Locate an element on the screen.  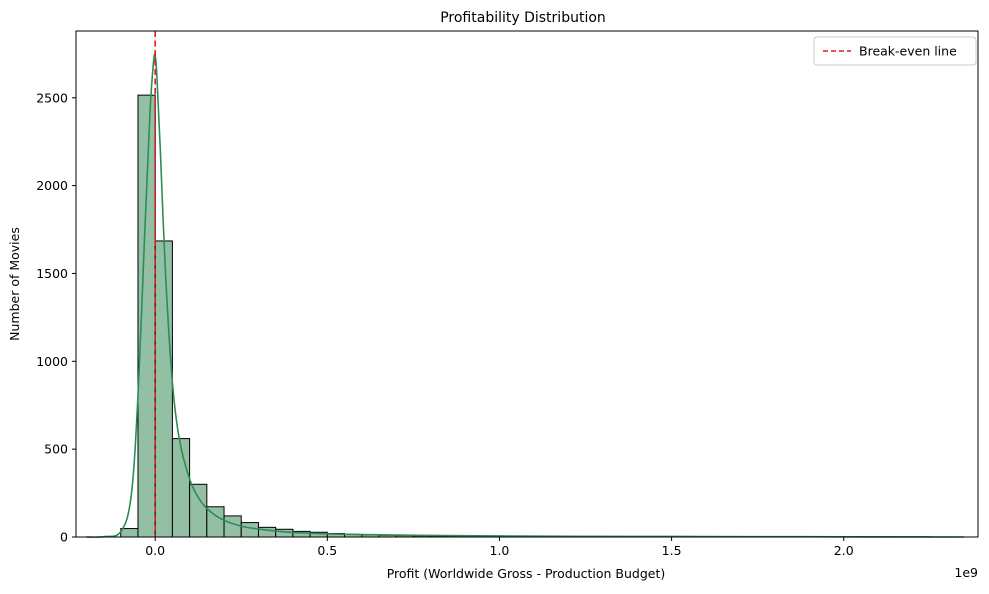
y-axis-label: Number of Movies is located at coordinates (14, 284).